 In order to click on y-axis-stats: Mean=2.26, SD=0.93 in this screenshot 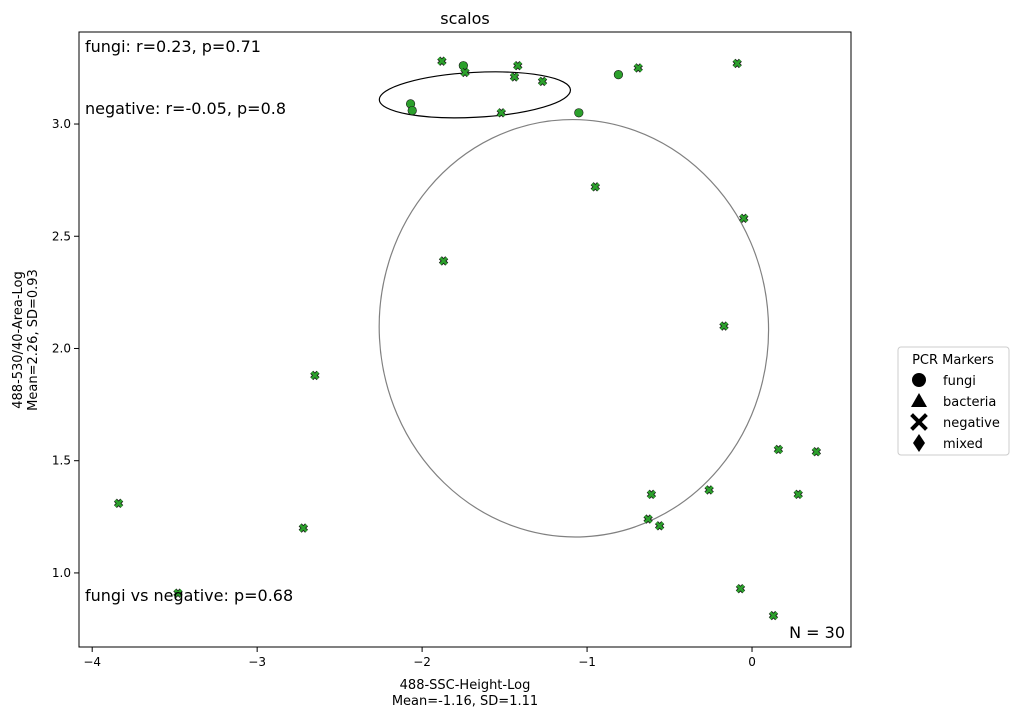, I will do `click(33, 340)`.